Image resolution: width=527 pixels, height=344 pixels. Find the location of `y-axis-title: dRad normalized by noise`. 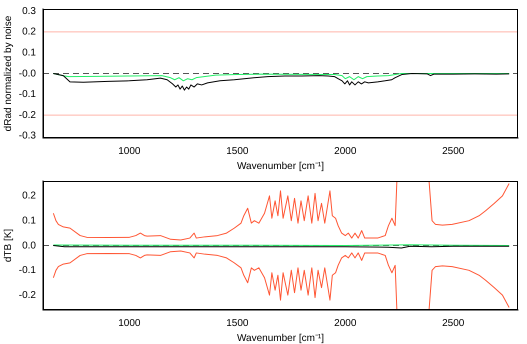

y-axis-title: dRad normalized by noise is located at coordinates (8, 73).